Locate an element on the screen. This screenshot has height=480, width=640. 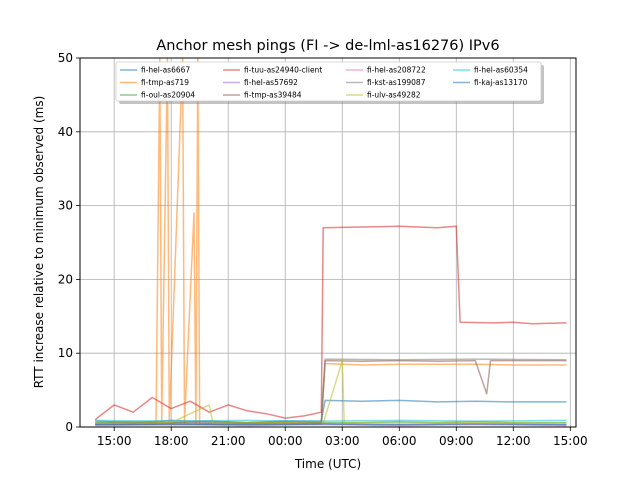
legend-box is located at coordinates (328, 81).